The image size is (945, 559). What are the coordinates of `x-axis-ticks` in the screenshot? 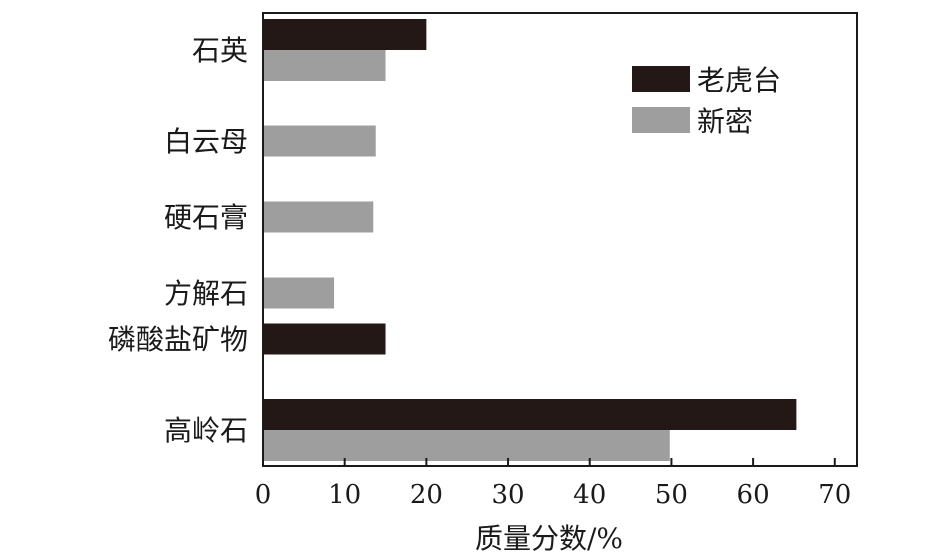 It's located at (549, 462).